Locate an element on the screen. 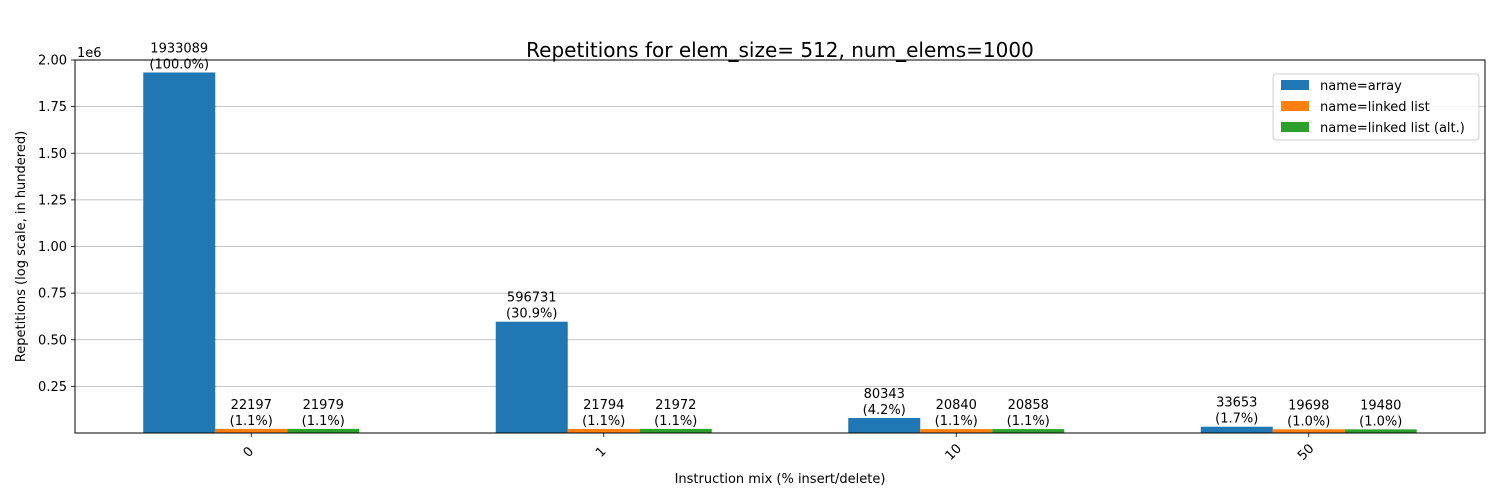  bar-value-label-line: (100.0%) is located at coordinates (179, 64).